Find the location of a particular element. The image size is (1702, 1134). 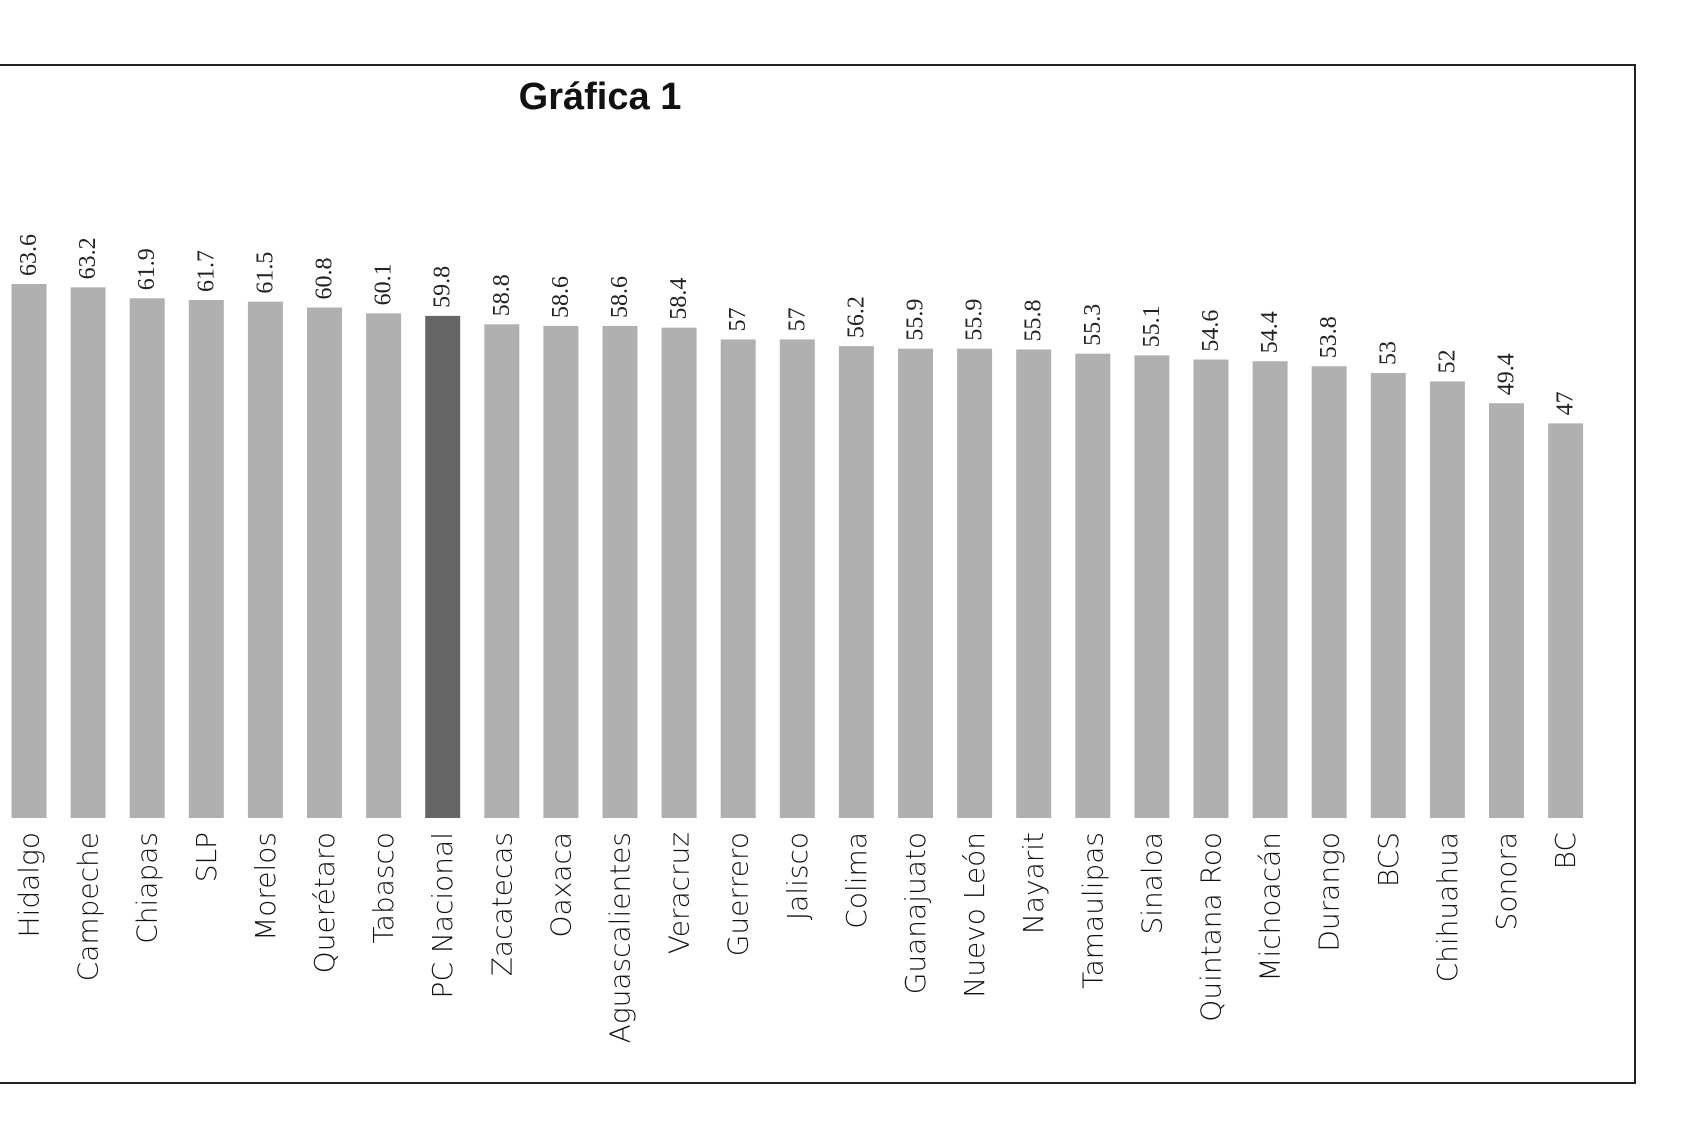

category-label-chiapas: Chiapas is located at coordinates (147, 888).